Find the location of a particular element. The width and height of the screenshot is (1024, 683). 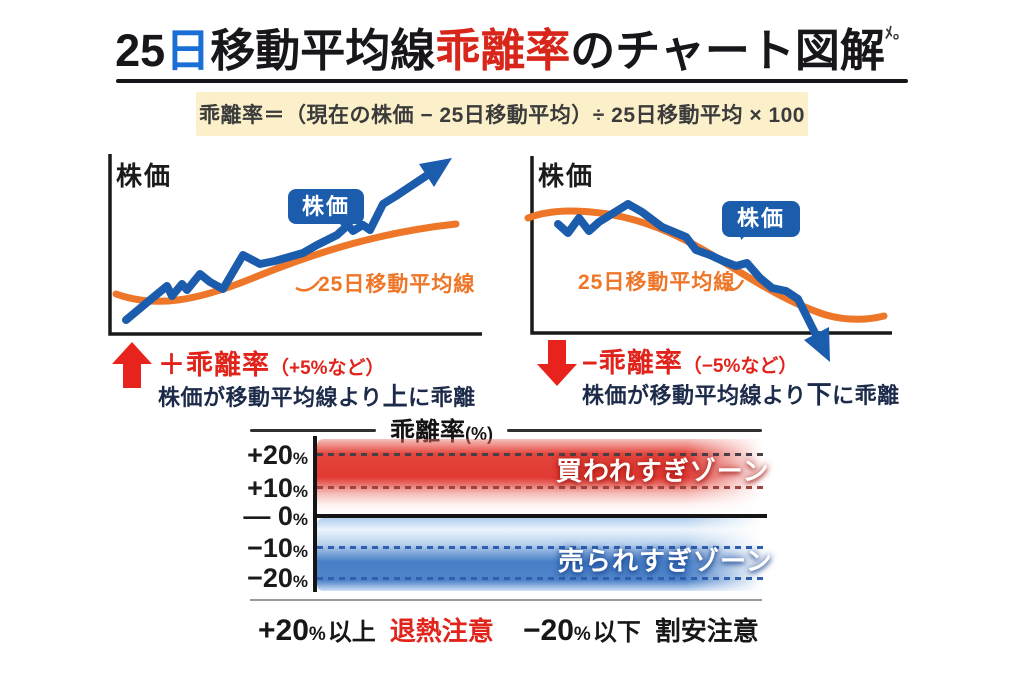

left-caption-heading: ＋乖離率 （+5%など） is located at coordinates (271, 362).